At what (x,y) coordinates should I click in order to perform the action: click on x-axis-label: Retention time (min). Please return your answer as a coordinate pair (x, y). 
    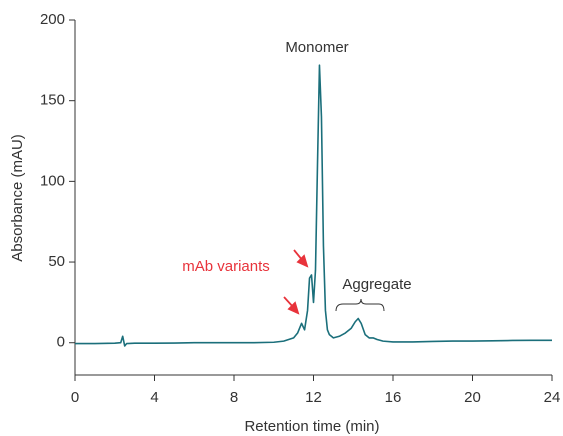
    Looking at the image, I should click on (311, 426).